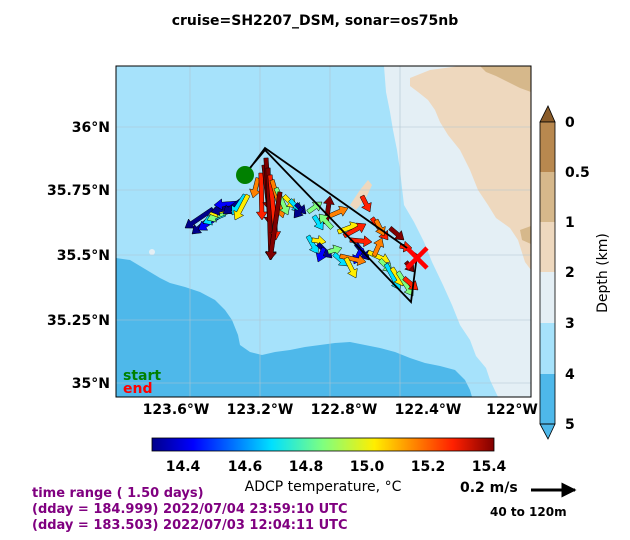  Describe the element at coordinates (83, 256) in the screenshot. I see `lat-label: 35.5°N` at that location.